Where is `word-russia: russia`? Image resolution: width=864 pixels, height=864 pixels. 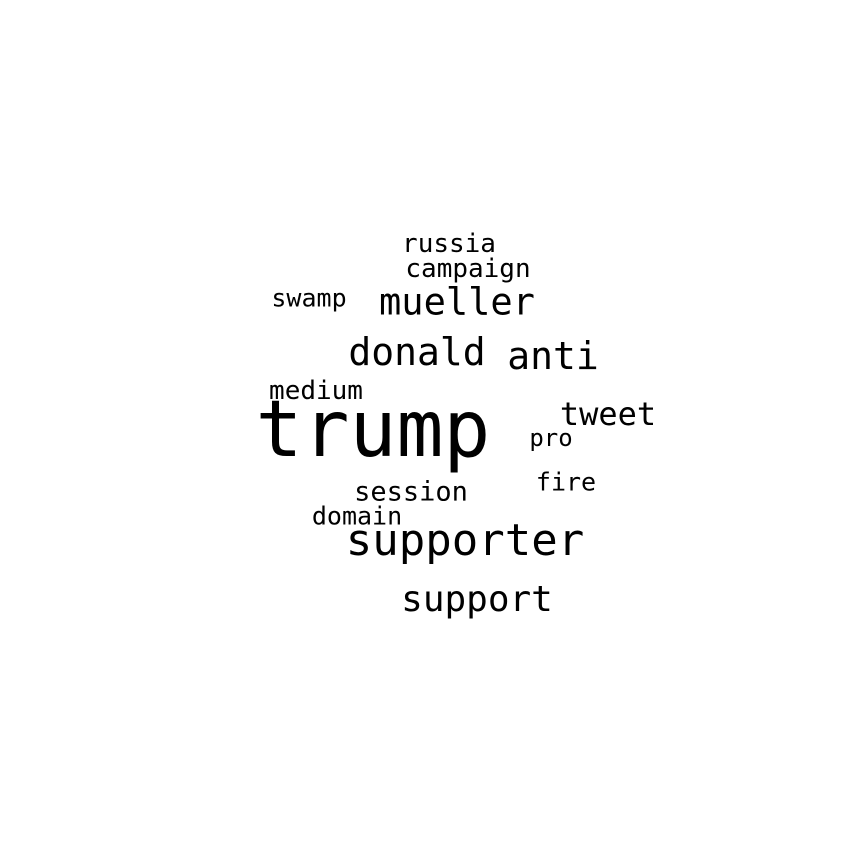
word-russia: russia is located at coordinates (449, 244).